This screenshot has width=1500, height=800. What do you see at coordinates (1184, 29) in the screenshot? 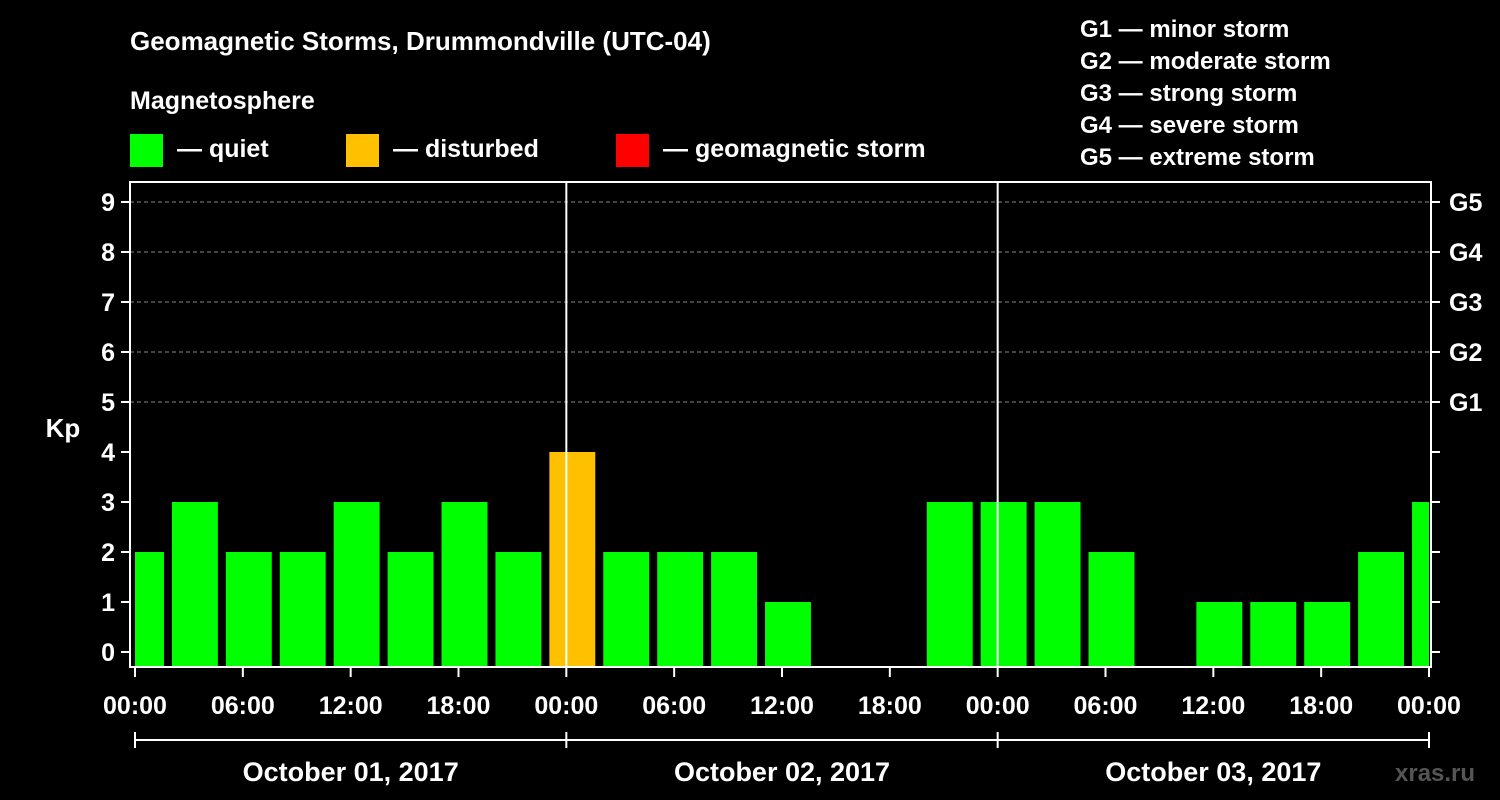
I see `scale-legend-g1: G1 — minor storm` at bounding box center [1184, 29].